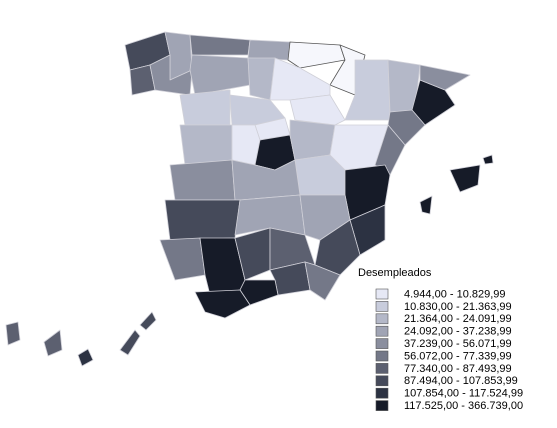 The width and height of the screenshot is (557, 428). Describe the element at coordinates (458, 369) in the screenshot. I see `legend-label: 77.340,00 - 87.493,99` at that location.